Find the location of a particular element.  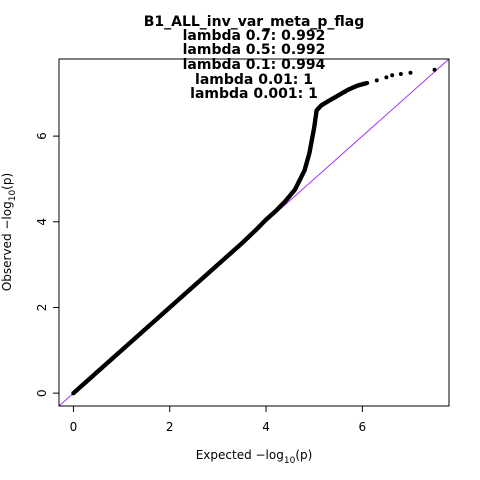

x-axis-label: Expected −log10(p) is located at coordinates (254, 457).